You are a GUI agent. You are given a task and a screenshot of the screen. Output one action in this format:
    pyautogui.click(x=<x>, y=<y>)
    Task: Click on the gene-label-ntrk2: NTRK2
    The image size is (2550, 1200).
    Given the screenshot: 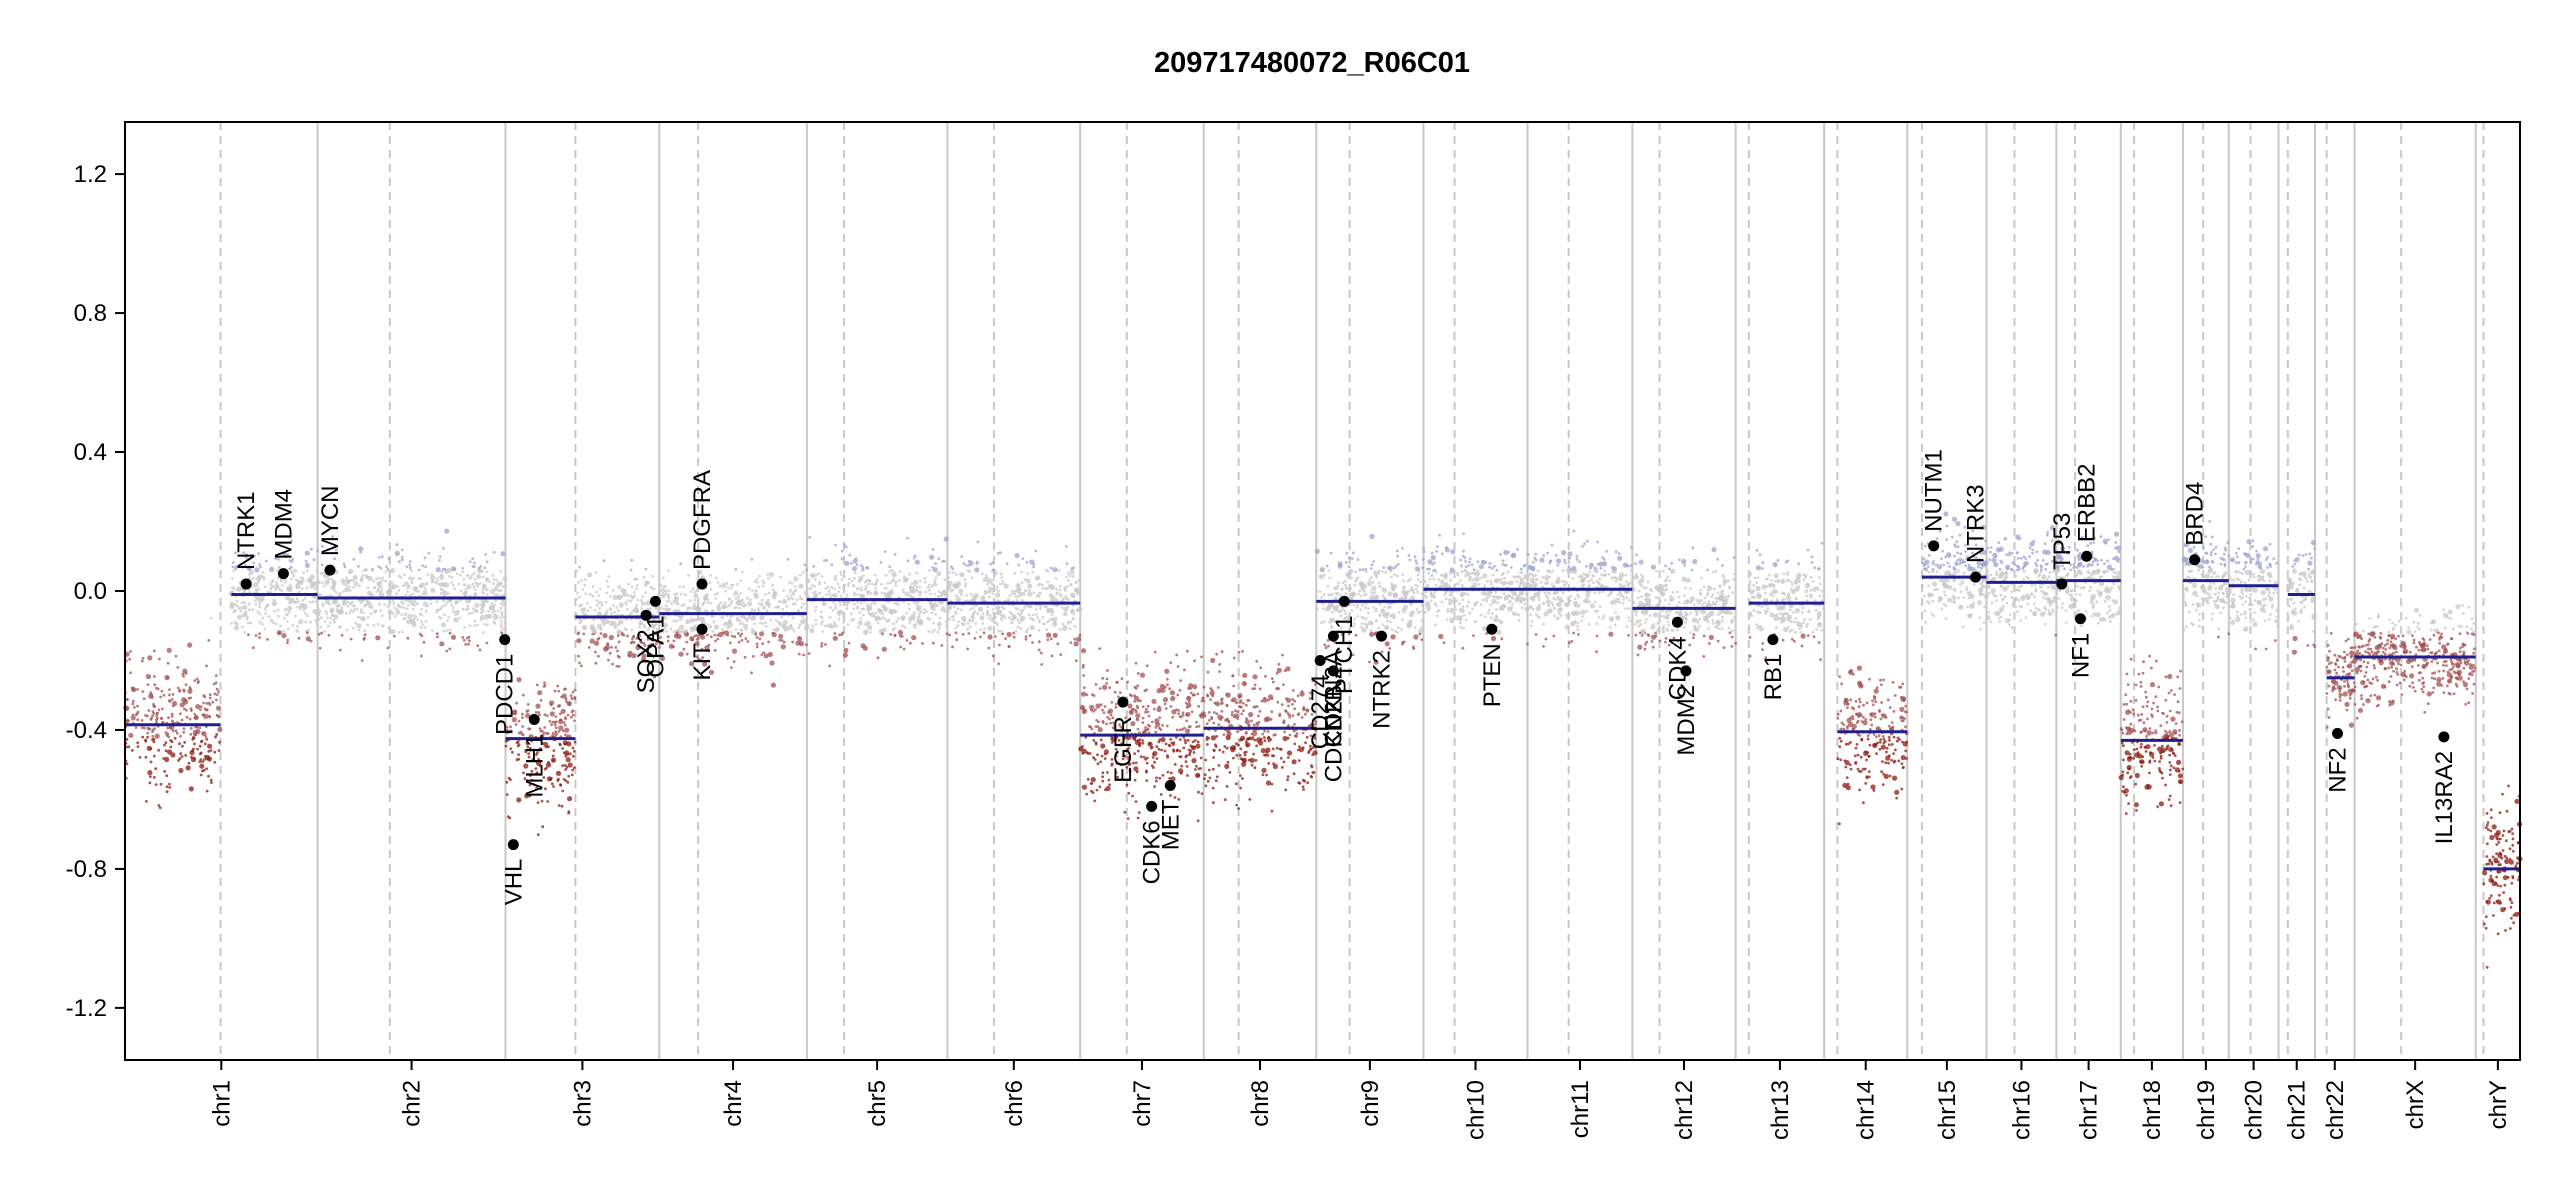 What is the action you would take?
    pyautogui.click(x=1382, y=689)
    